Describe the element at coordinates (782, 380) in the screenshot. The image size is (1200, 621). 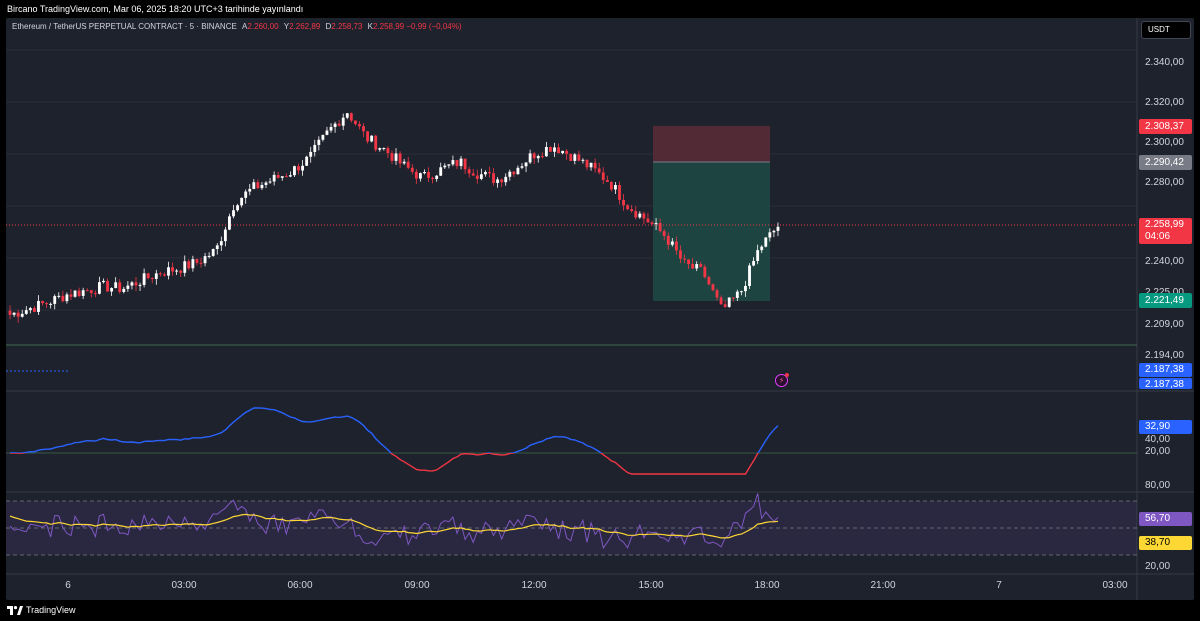
I see `lightning-icon: ⚡` at that location.